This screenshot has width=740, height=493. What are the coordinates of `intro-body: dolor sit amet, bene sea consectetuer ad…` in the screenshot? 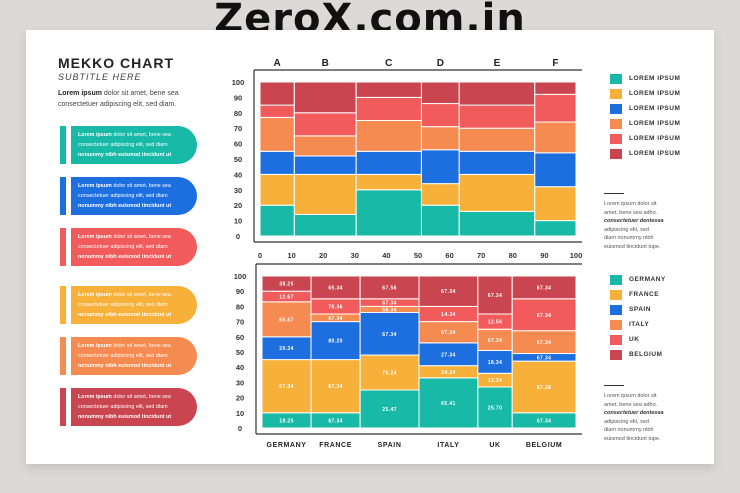 It's located at (118, 99).